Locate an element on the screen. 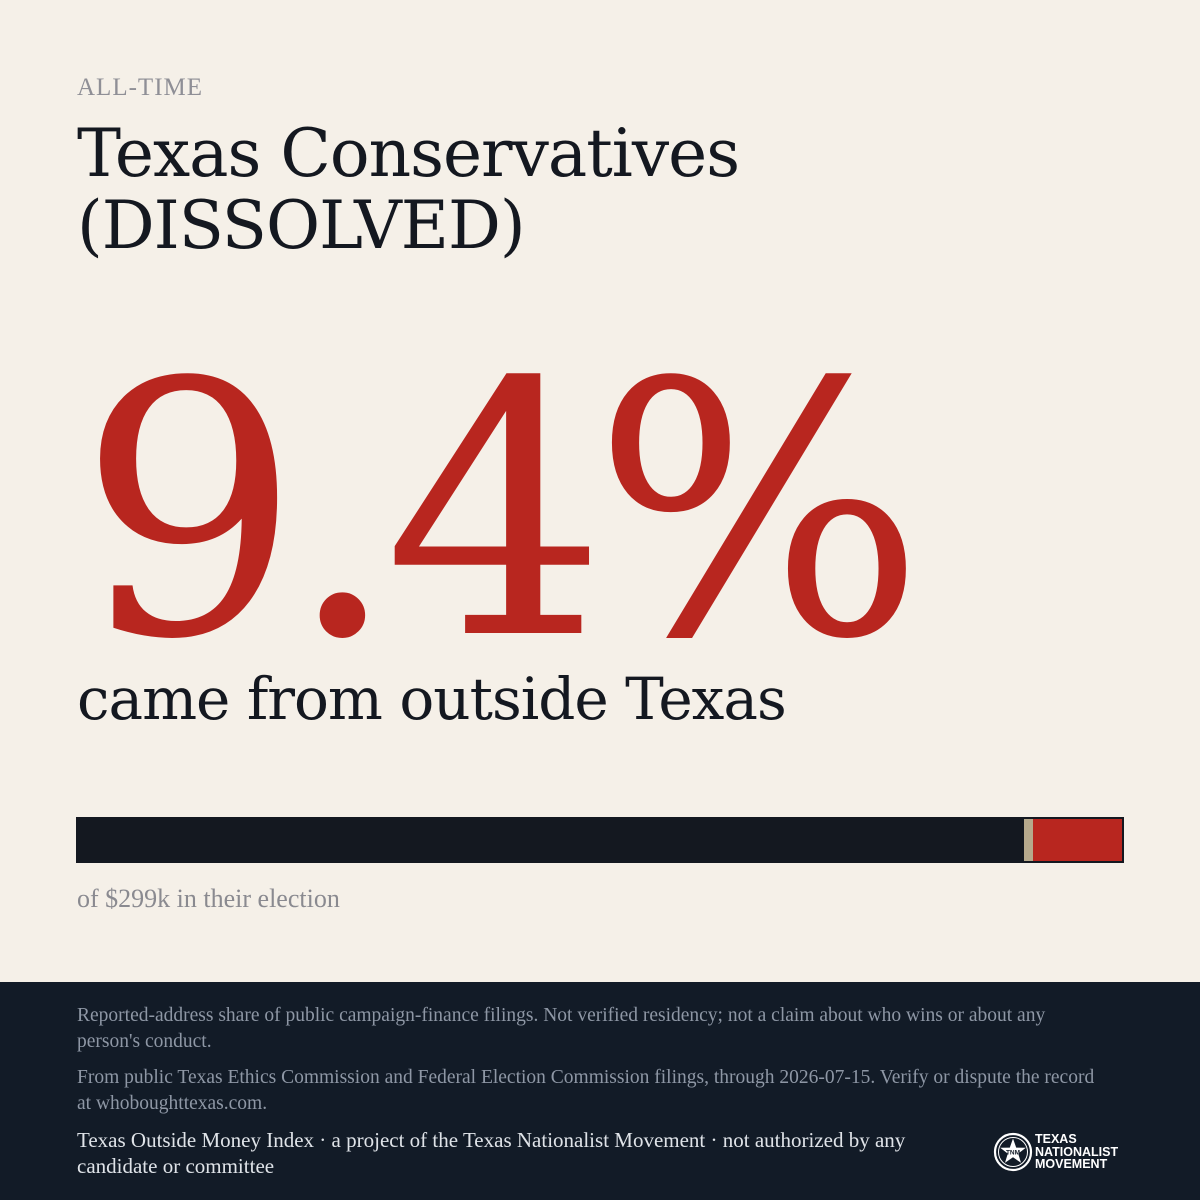  logo-line-3: MOVEMENT is located at coordinates (1071, 1164).